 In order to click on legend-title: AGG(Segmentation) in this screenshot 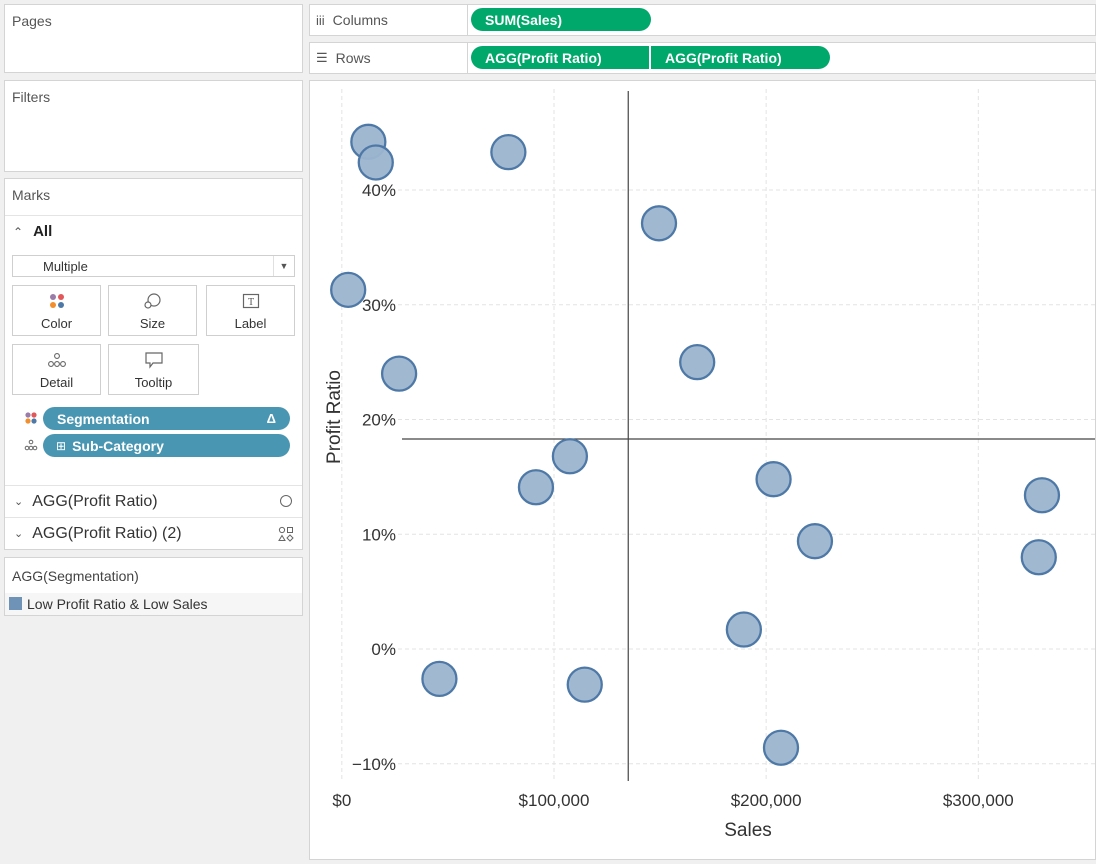, I will do `click(75, 576)`.